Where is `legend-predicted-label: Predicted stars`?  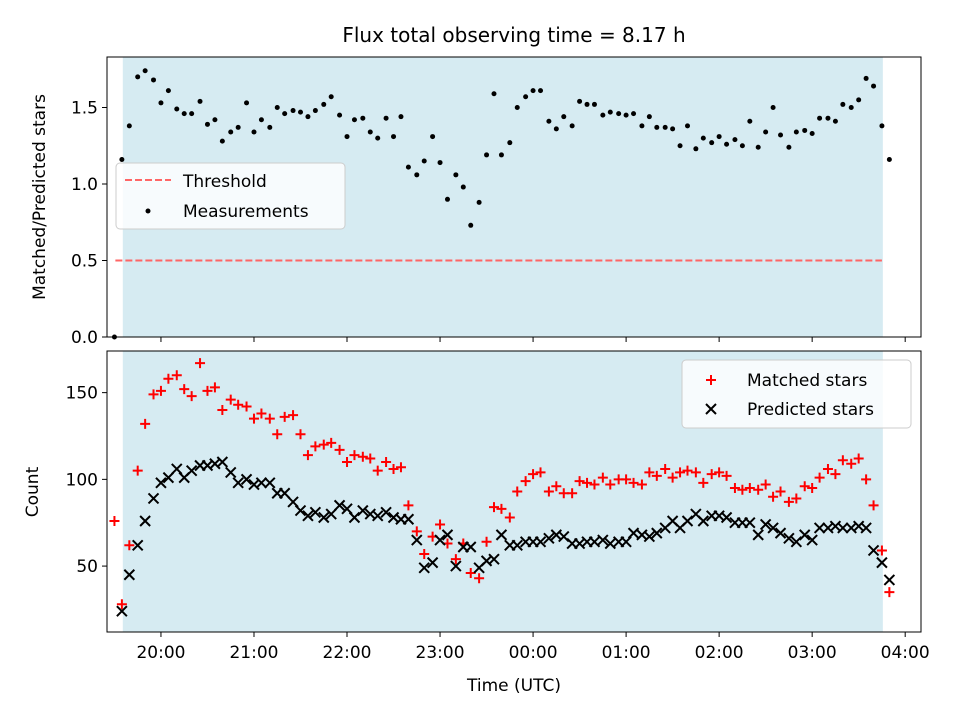 legend-predicted-label: Predicted stars is located at coordinates (810, 410).